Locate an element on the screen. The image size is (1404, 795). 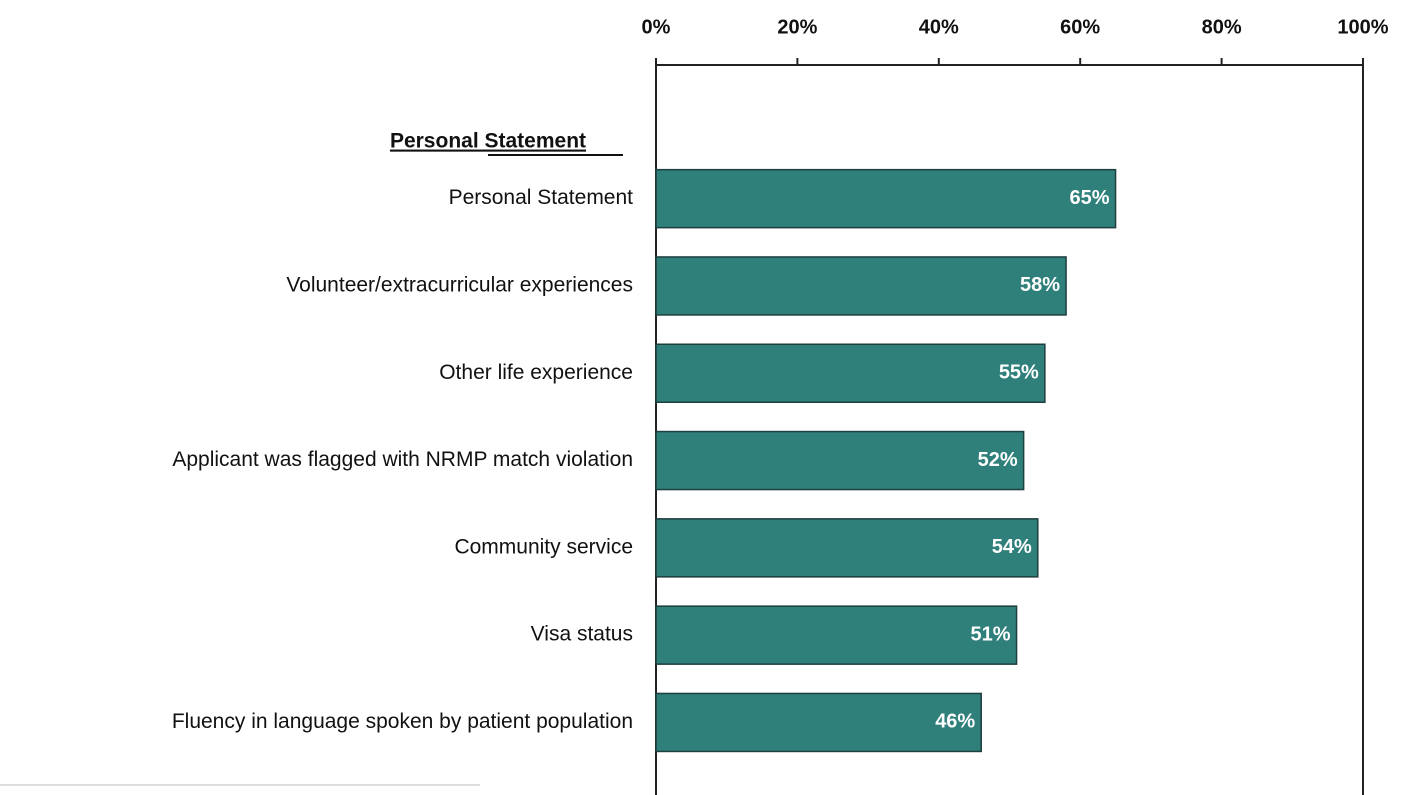
value-label: 46% is located at coordinates (955, 722).